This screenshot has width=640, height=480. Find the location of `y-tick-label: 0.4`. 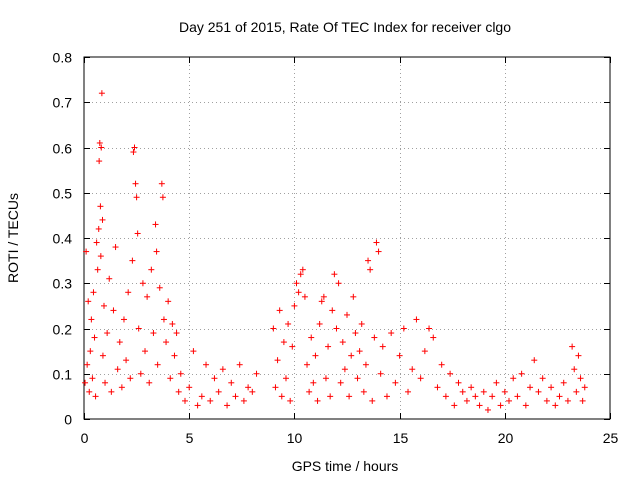

y-tick-label: 0.4 is located at coordinates (63, 239).